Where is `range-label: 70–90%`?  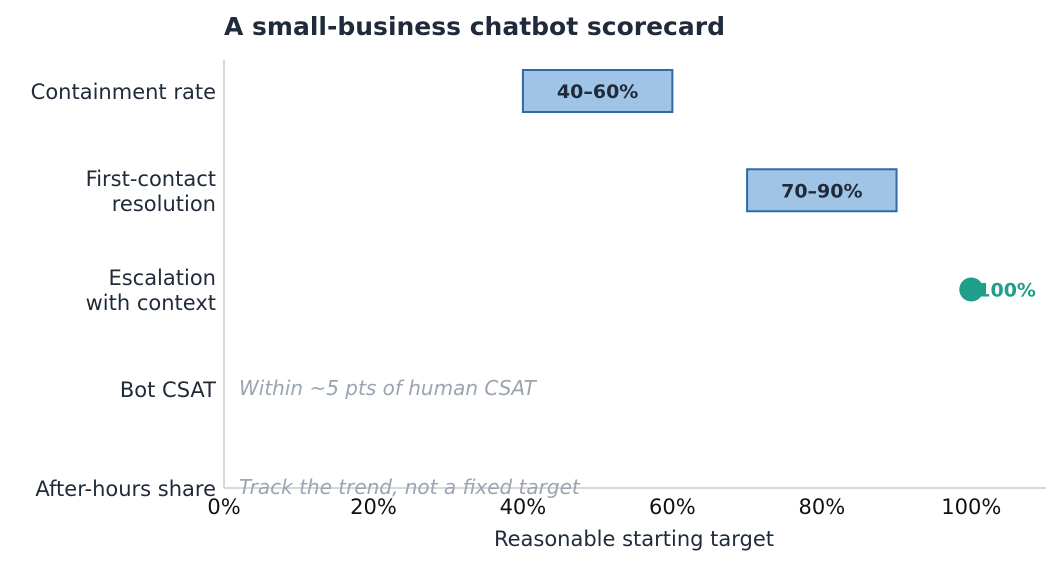
range-label: 70–90% is located at coordinates (821, 191).